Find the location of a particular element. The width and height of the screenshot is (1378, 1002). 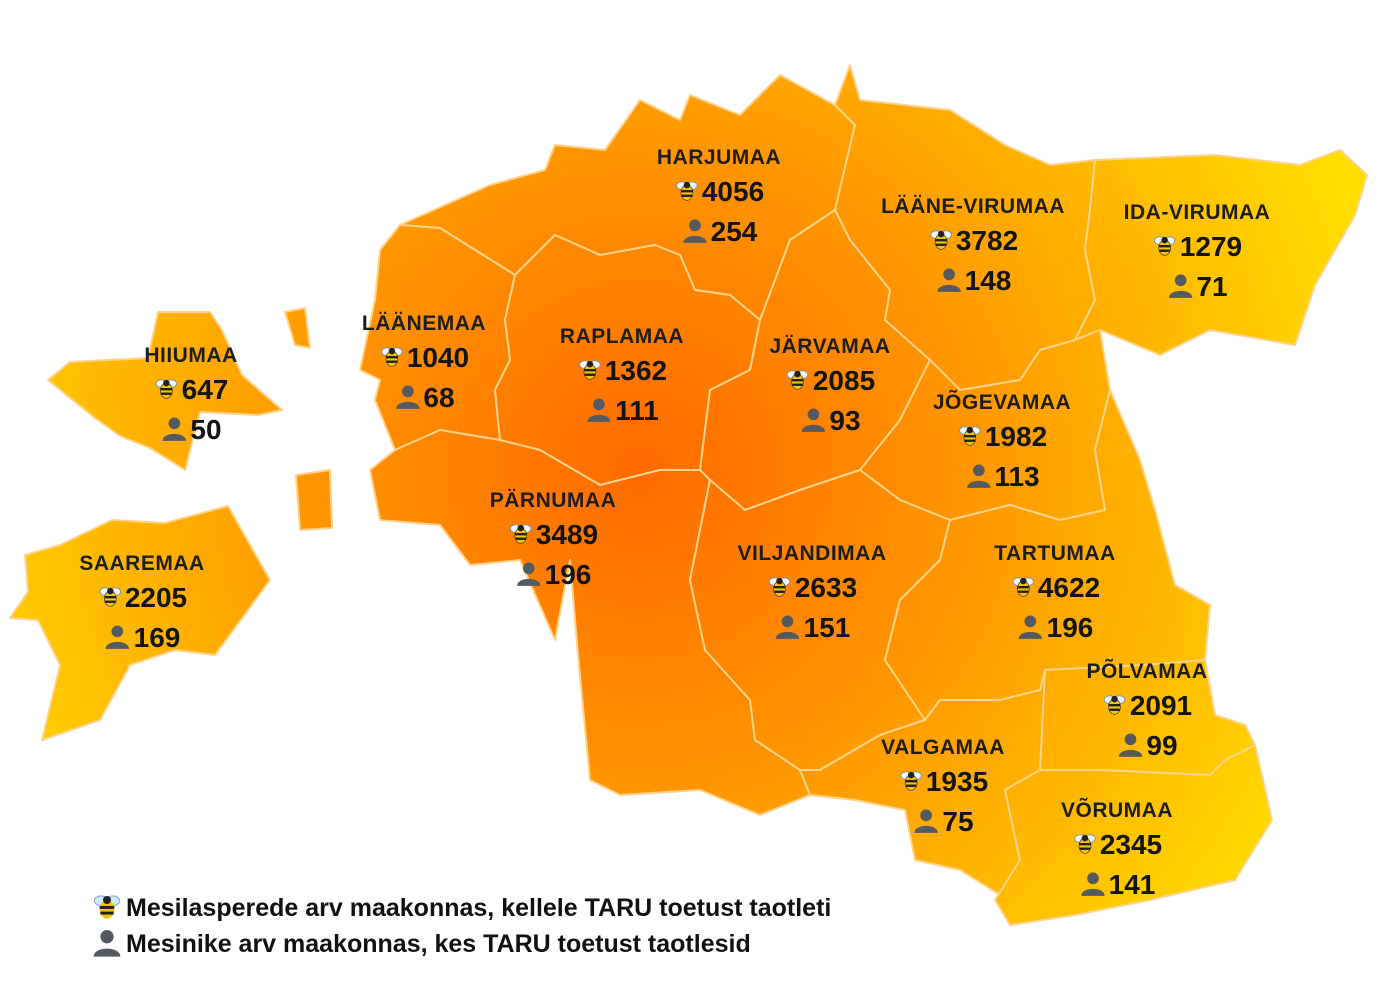

county-hiiumaa: HIIUMAA 647 50 is located at coordinates (190, 395).